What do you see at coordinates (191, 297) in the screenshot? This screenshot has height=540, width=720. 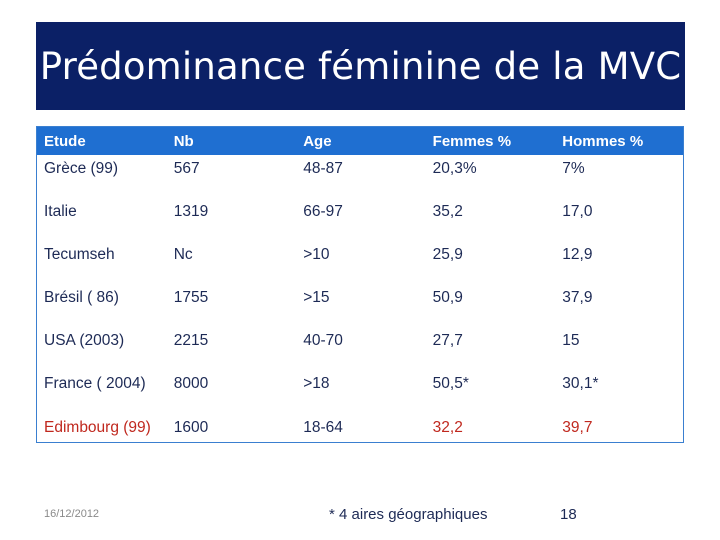 I see `cell-nb: 1755` at bounding box center [191, 297].